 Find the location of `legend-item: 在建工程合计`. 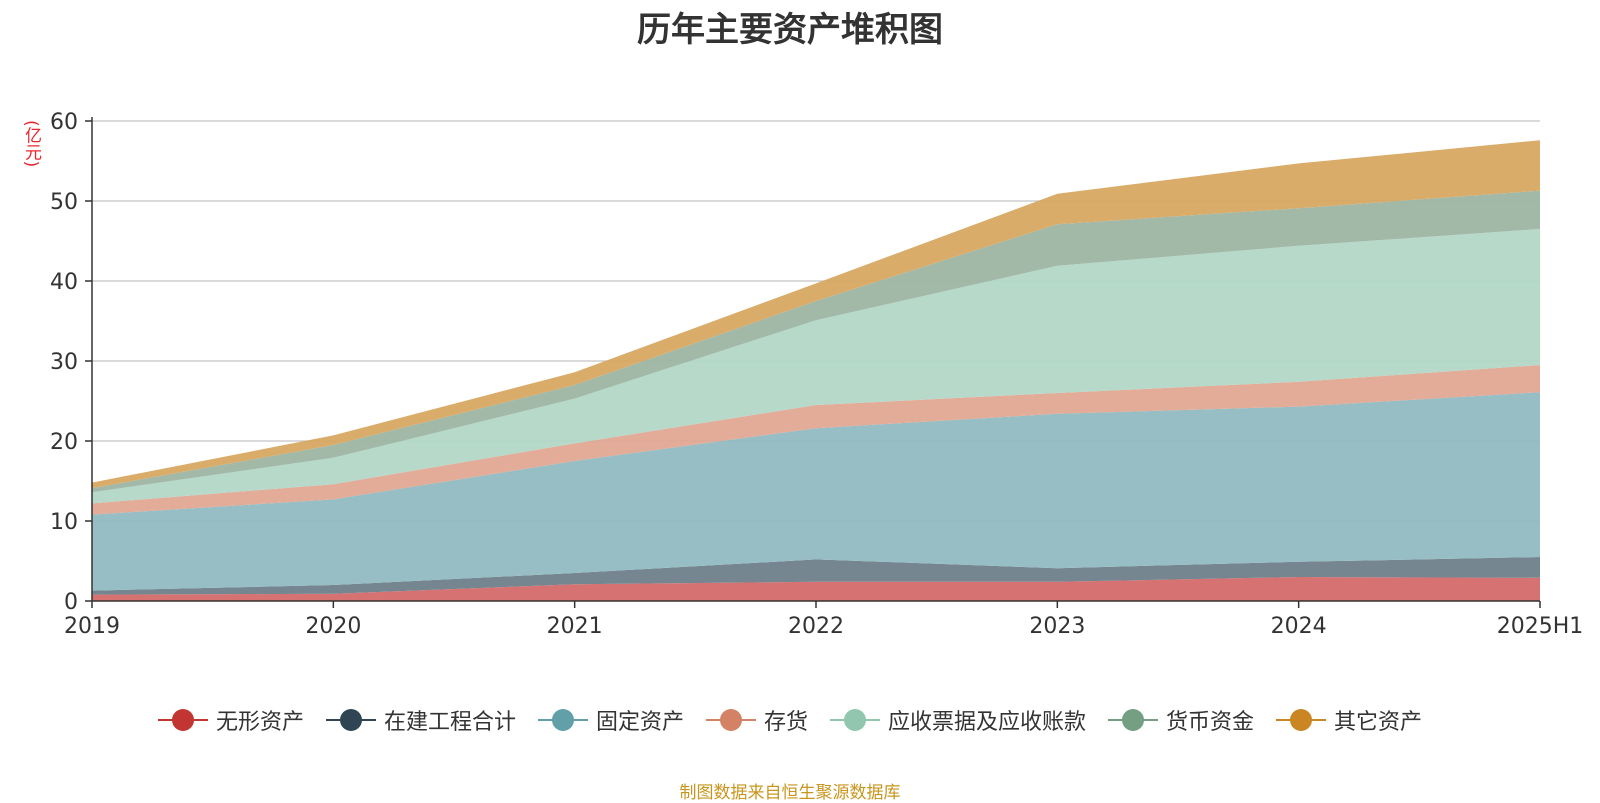

legend-item: 在建工程合计 is located at coordinates (420, 720).